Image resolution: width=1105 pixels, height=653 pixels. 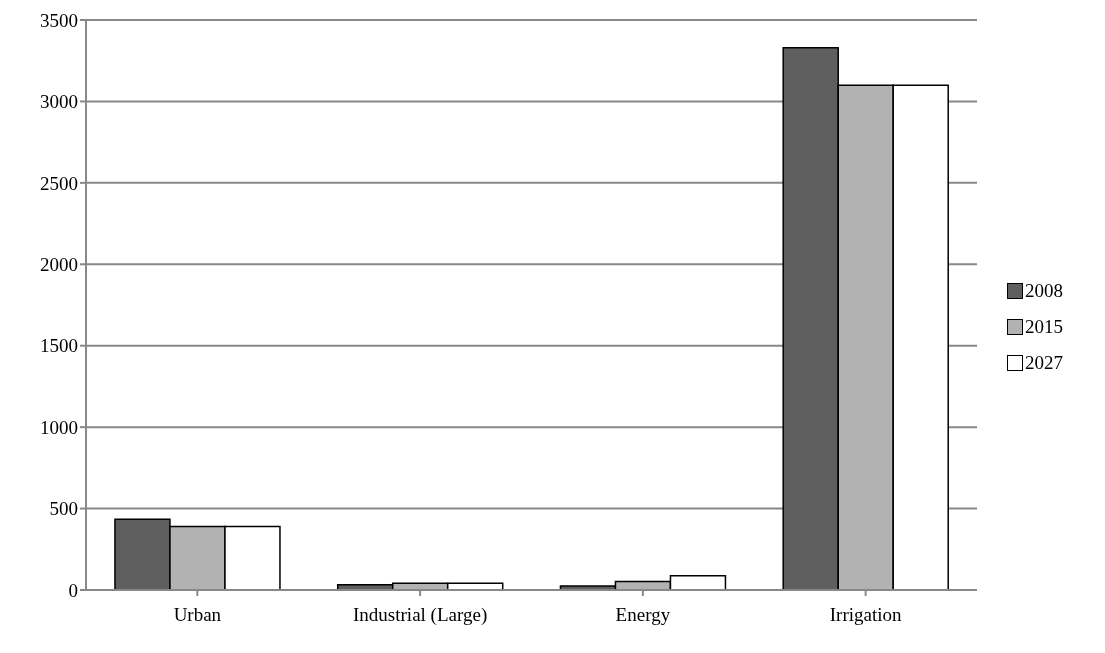 I want to click on x-tick-label: Energy, so click(x=643, y=615).